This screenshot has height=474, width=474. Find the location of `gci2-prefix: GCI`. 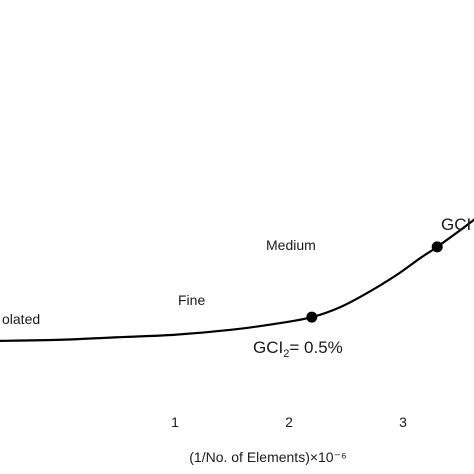

gci2-prefix: GCI is located at coordinates (268, 347).